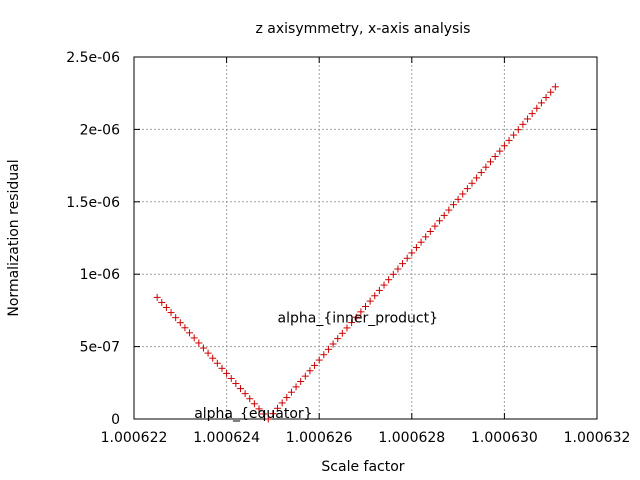 This screenshot has height=480, width=640. Describe the element at coordinates (14, 237) in the screenshot. I see `y-axis-label: Normalization residual` at that location.